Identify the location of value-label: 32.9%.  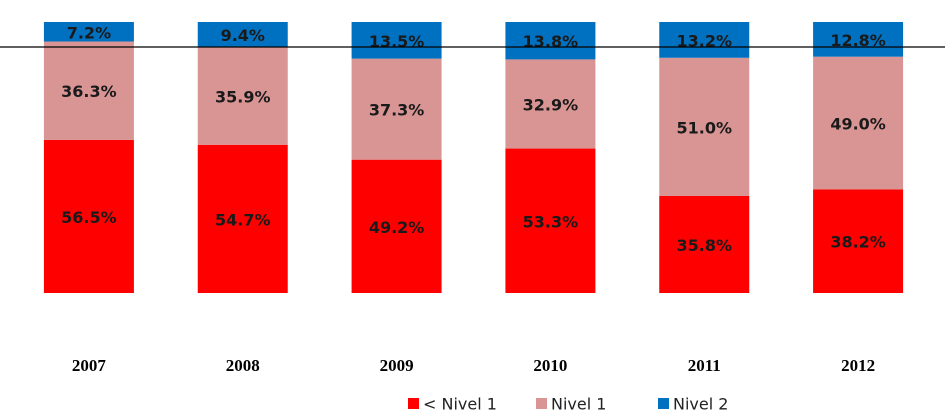
(551, 104).